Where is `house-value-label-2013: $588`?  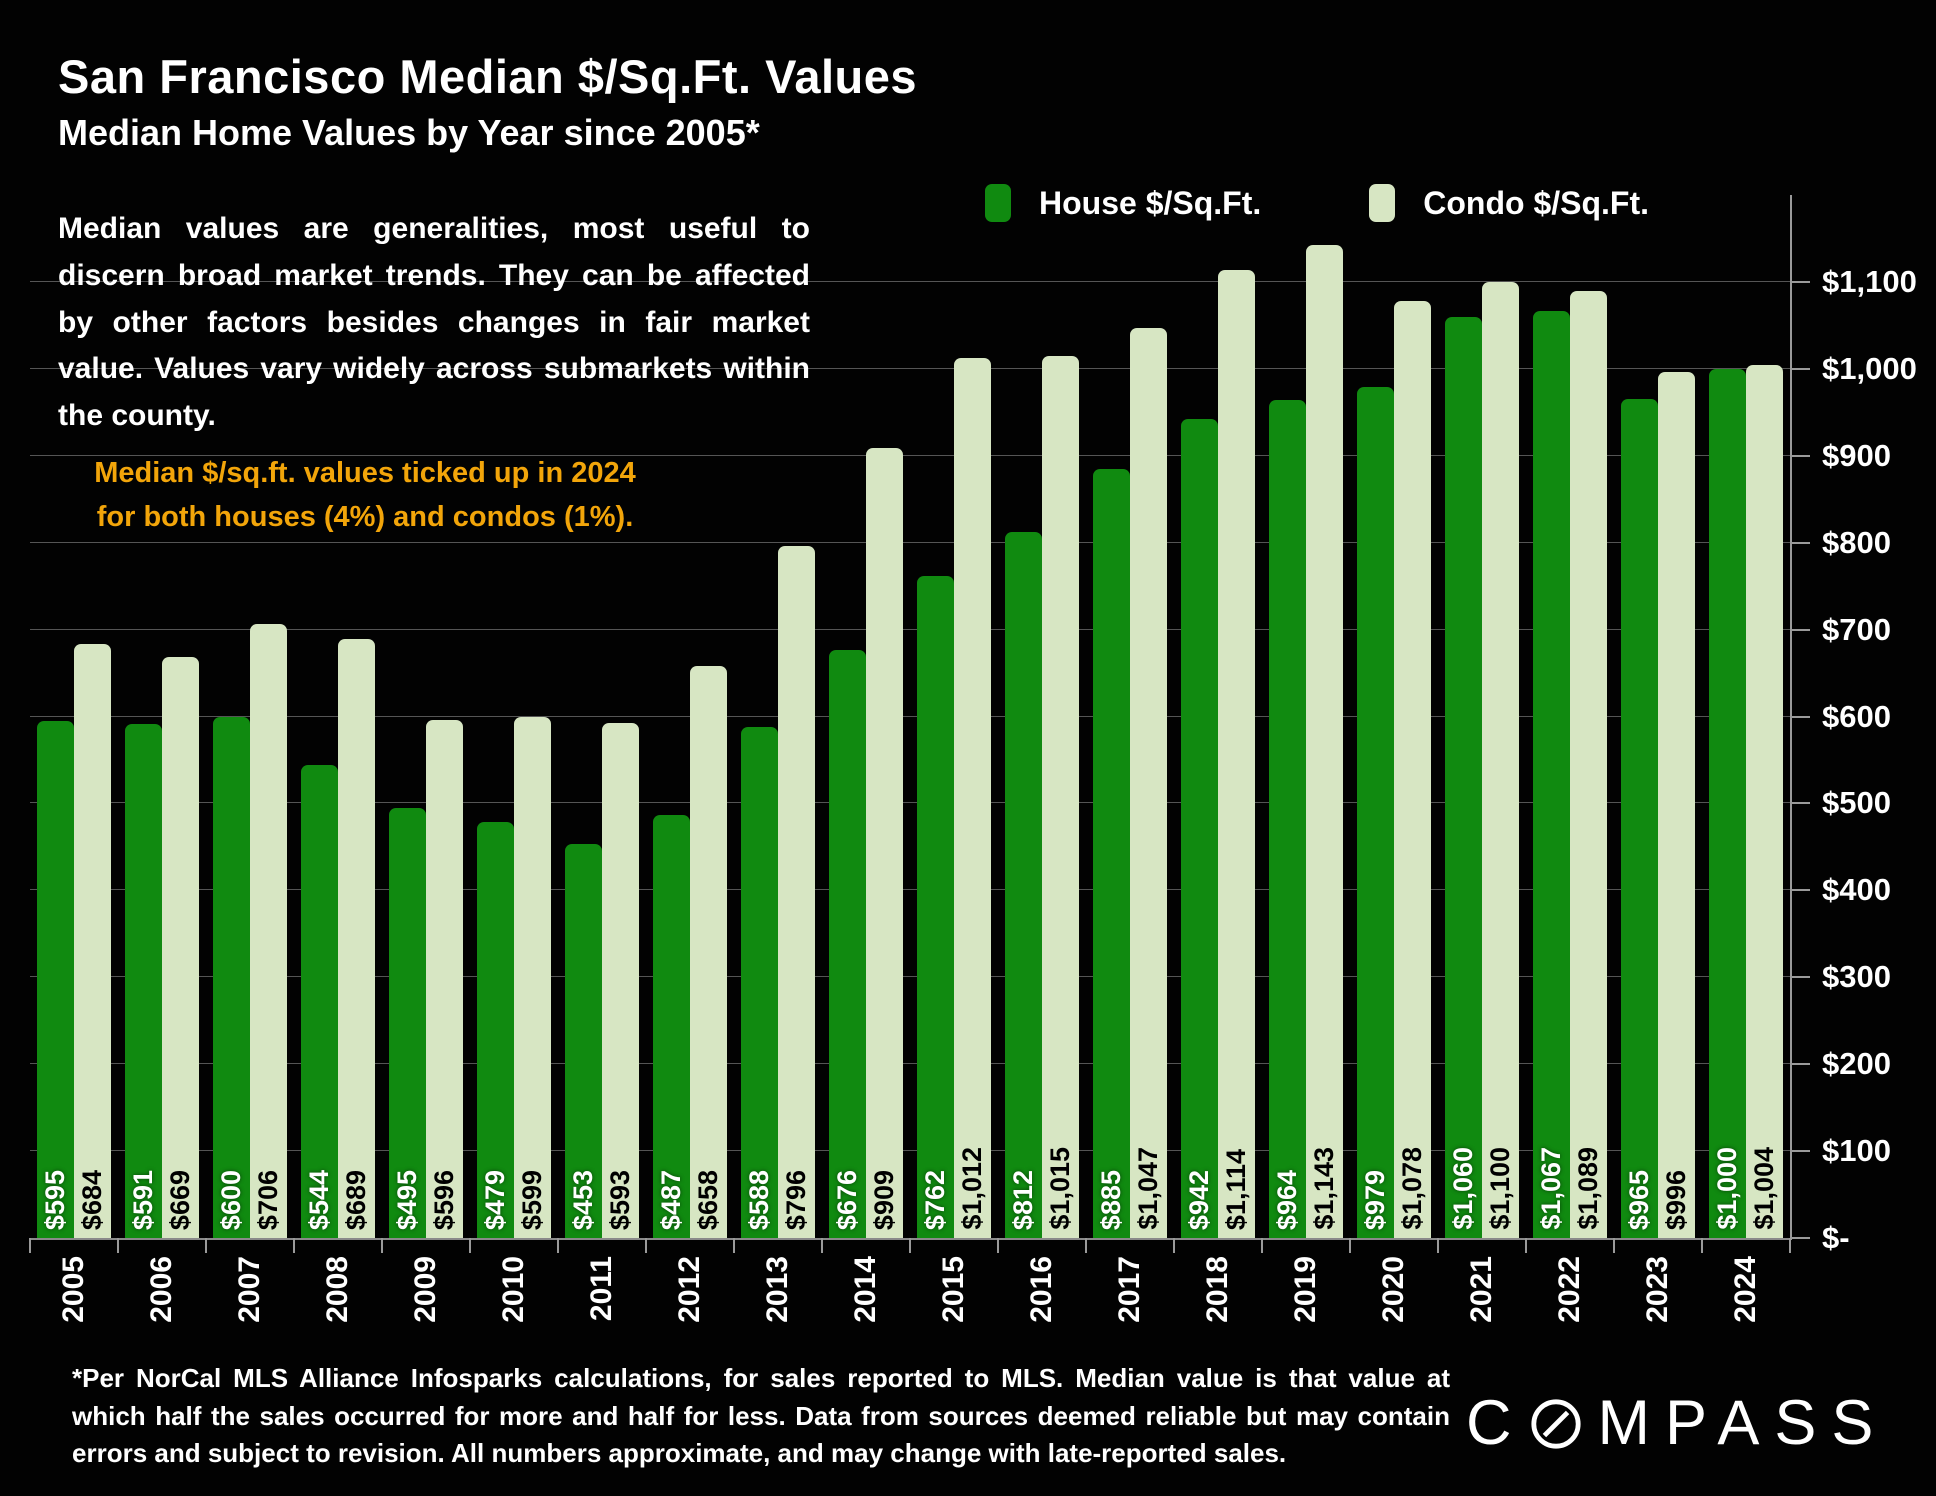 house-value-label-2013: $588 is located at coordinates (759, 1199).